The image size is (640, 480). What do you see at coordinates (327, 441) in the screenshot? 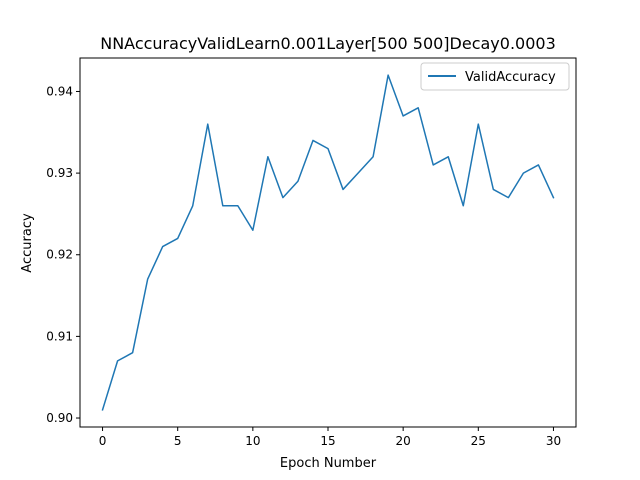
I see `x-tick-label: 15` at bounding box center [327, 441].